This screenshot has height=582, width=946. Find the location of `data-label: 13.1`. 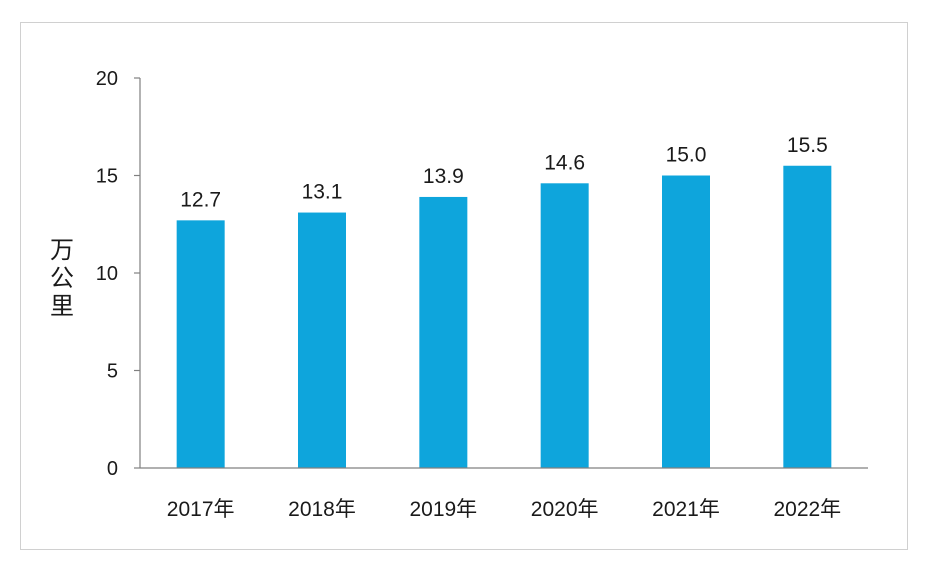

data-label: 13.1 is located at coordinates (322, 192).